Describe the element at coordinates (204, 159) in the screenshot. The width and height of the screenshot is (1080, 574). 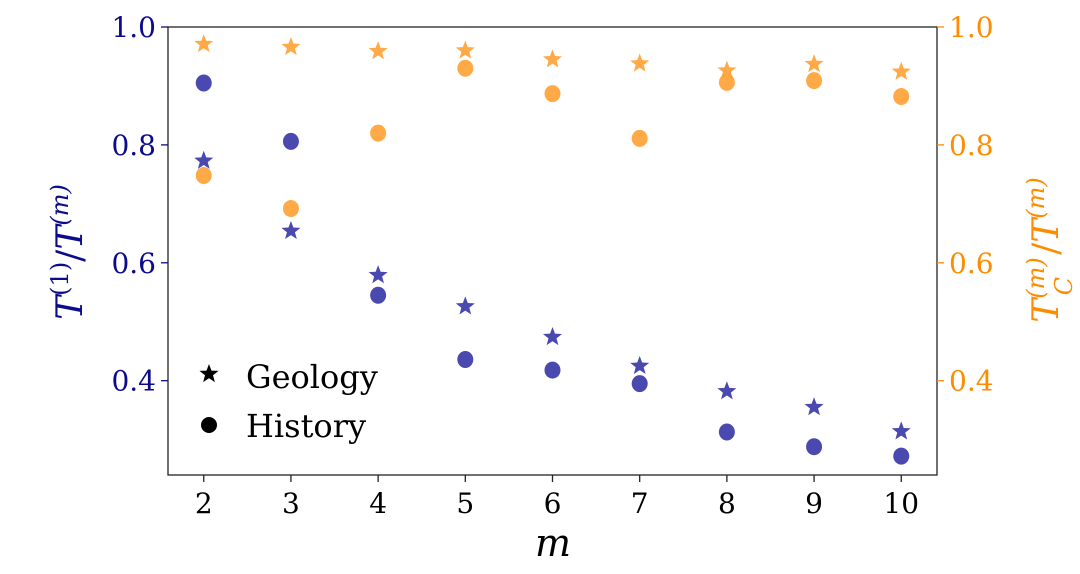
I see `point-left-geology-m2` at that location.